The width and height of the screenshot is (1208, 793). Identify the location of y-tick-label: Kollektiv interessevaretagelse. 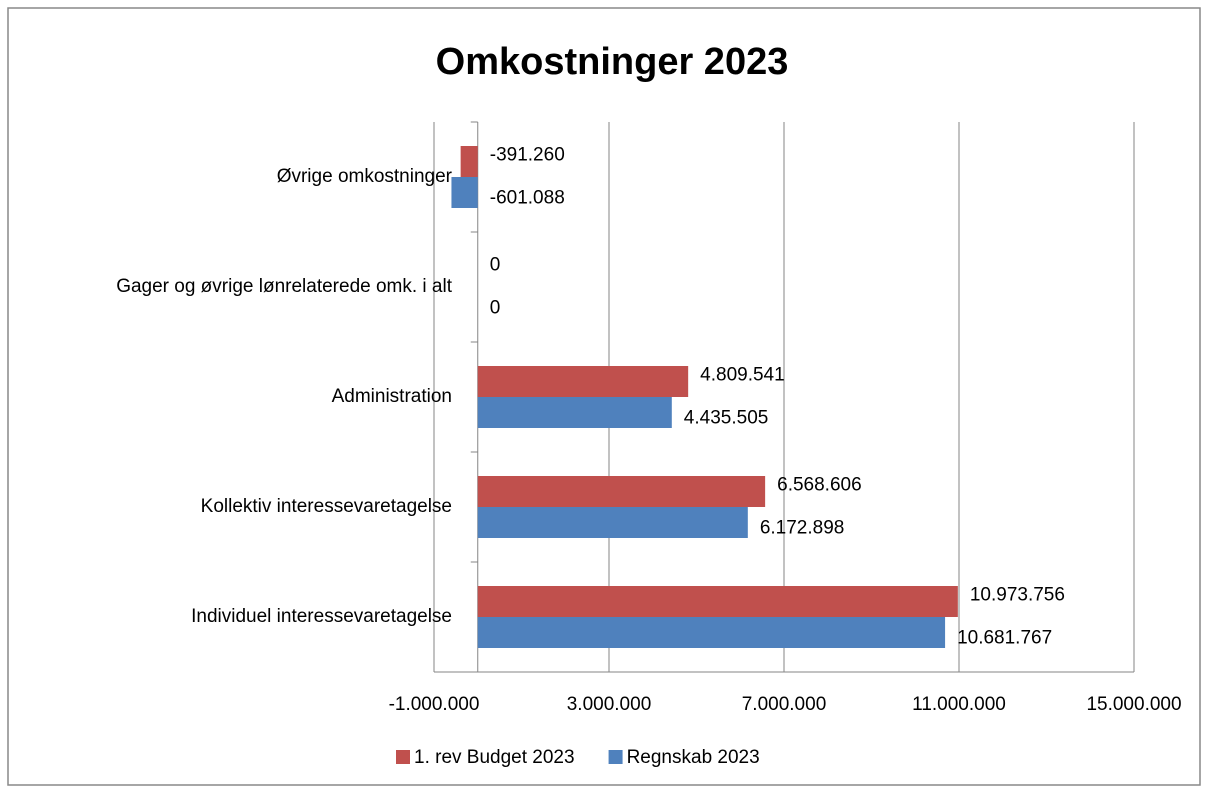
(326, 506).